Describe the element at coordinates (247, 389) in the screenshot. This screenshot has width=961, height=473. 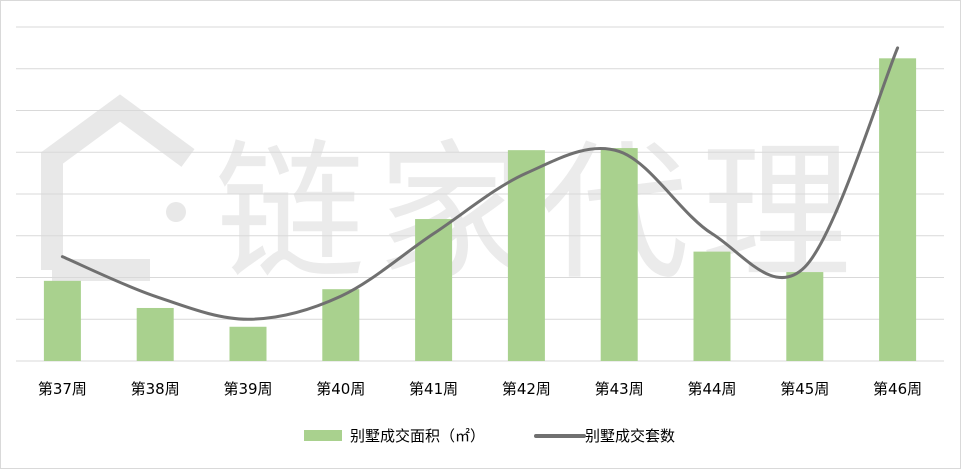
I see `x-tick-label: 第39周` at that location.